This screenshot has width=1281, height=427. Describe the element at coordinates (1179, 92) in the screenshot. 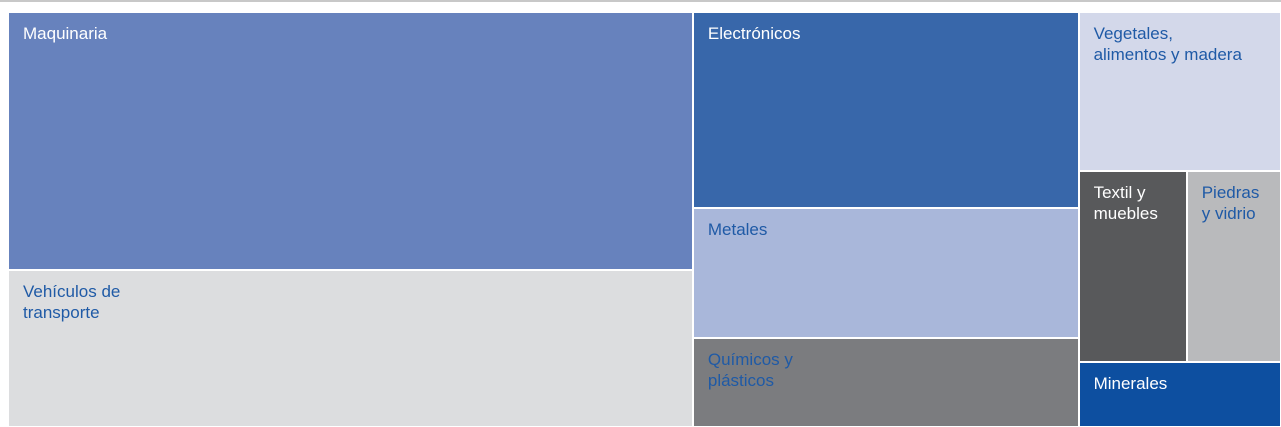

I see `treemap-cell: Vegetales, alimentos y madera` at that location.